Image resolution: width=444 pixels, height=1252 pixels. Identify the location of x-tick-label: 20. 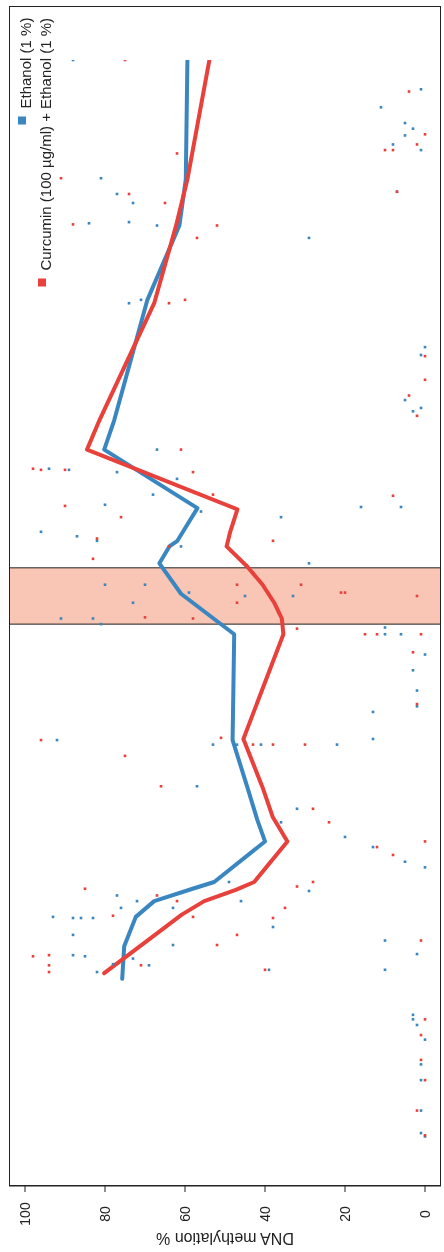
(345, 1214).